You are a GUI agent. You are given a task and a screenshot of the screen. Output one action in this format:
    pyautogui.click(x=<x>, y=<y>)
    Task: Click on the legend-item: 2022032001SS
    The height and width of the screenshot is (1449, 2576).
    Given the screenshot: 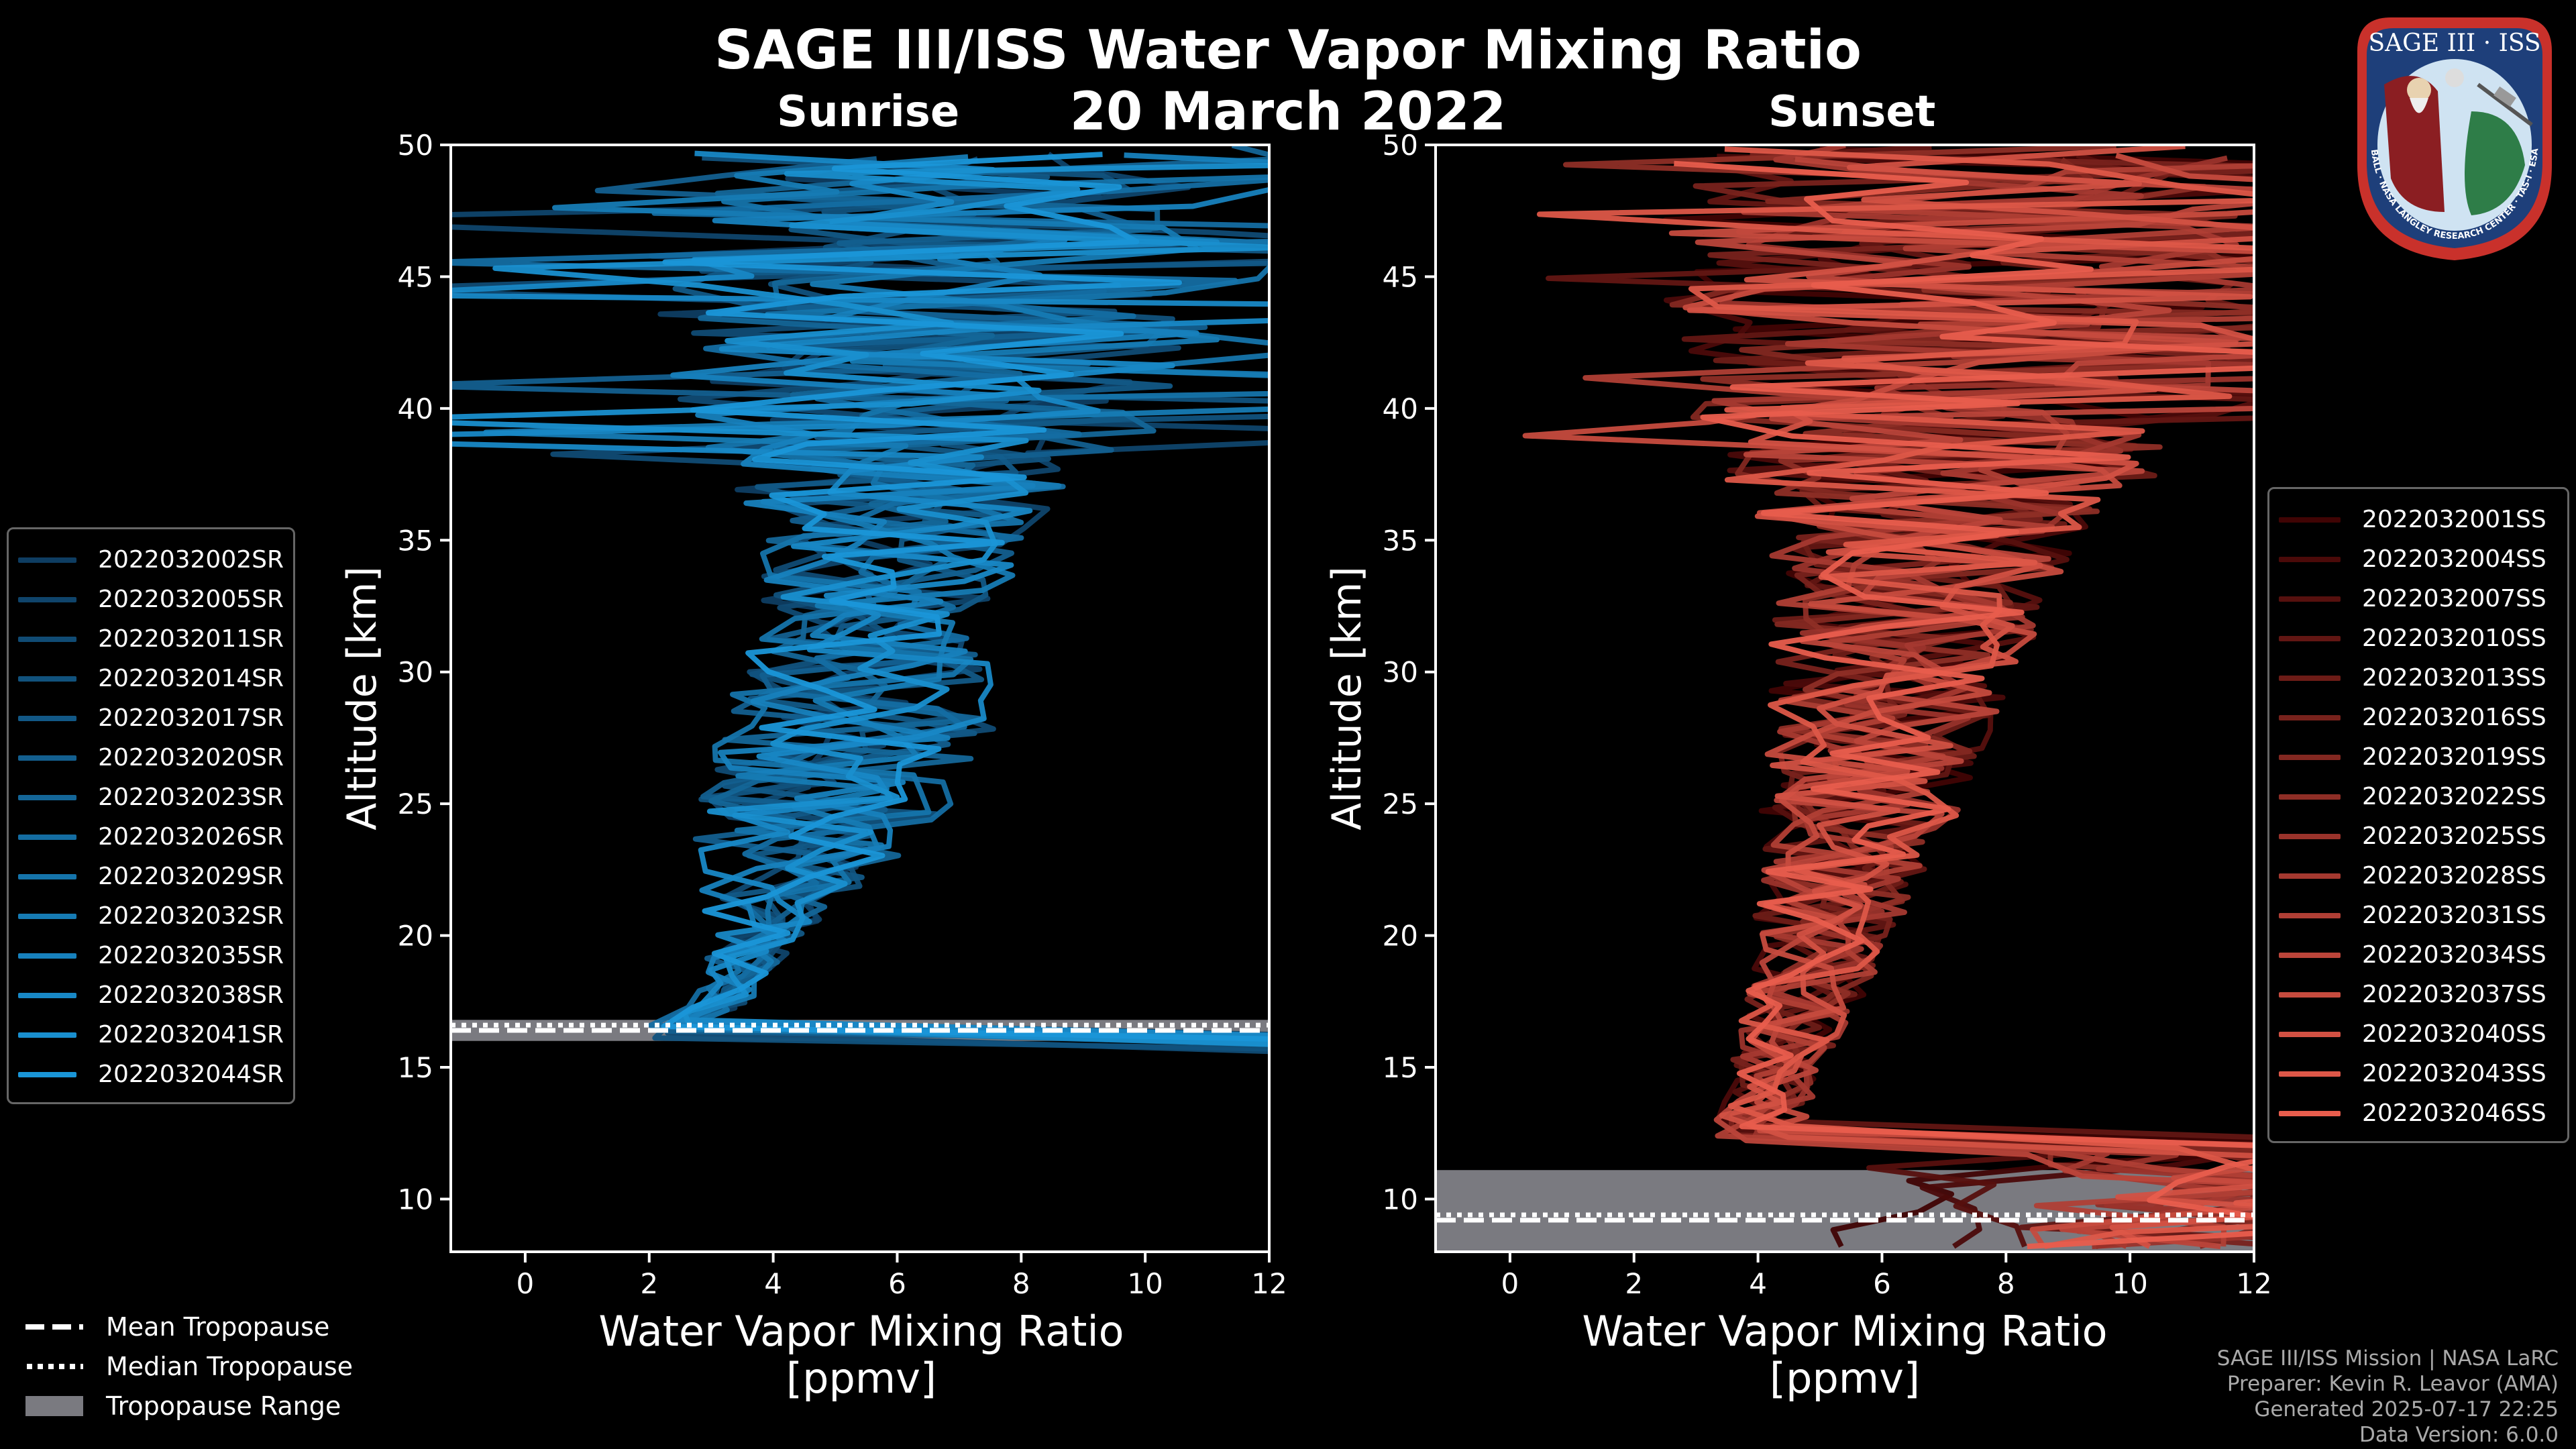 What is the action you would take?
    pyautogui.click(x=2418, y=519)
    